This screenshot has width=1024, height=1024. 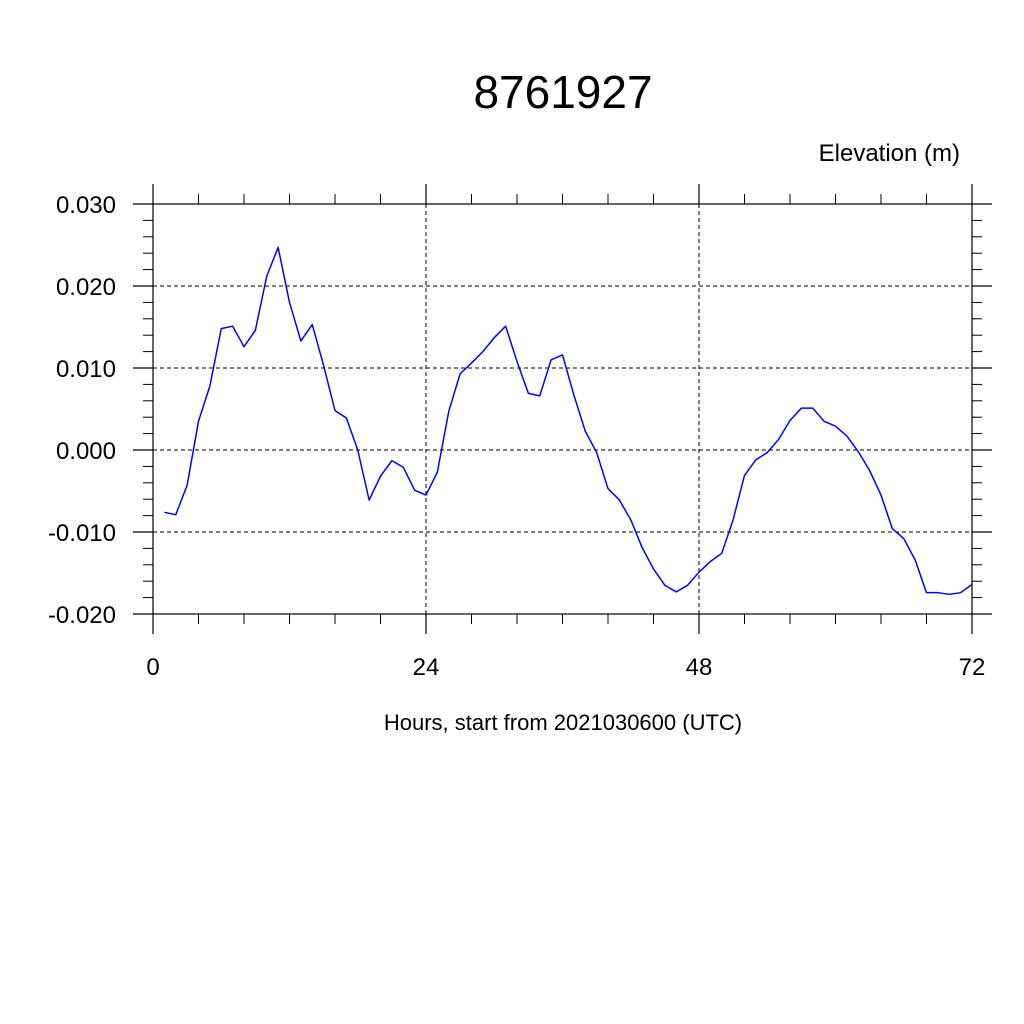 I want to click on x-axis-label: Hours, start from 2021030600 (UTC), so click(x=563, y=722).